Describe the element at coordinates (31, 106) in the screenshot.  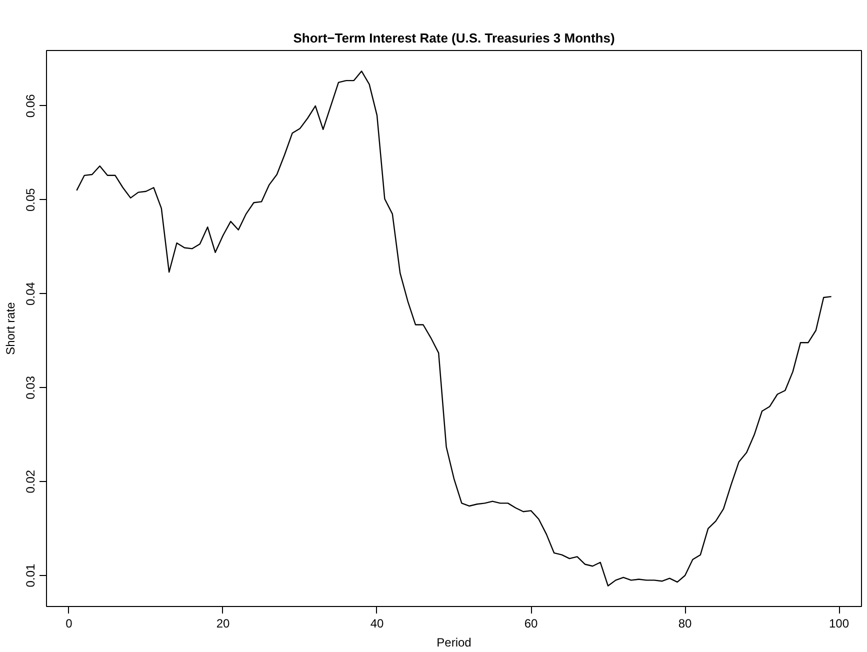
I see `y-tick-label: 0.06` at that location.